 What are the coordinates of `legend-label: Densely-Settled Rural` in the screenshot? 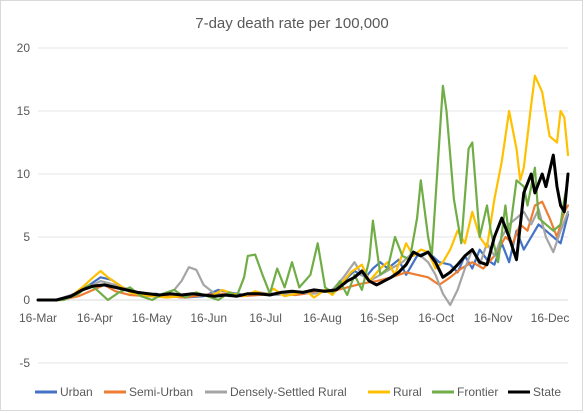 It's located at (288, 392).